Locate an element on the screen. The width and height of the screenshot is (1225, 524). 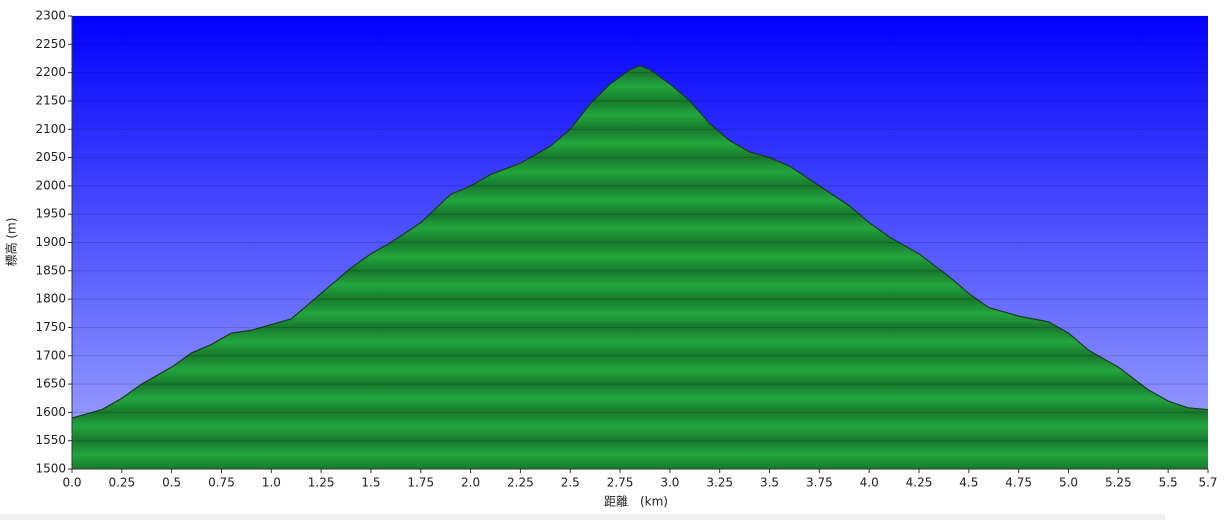
x-tick-label: 1.25 is located at coordinates (321, 483).